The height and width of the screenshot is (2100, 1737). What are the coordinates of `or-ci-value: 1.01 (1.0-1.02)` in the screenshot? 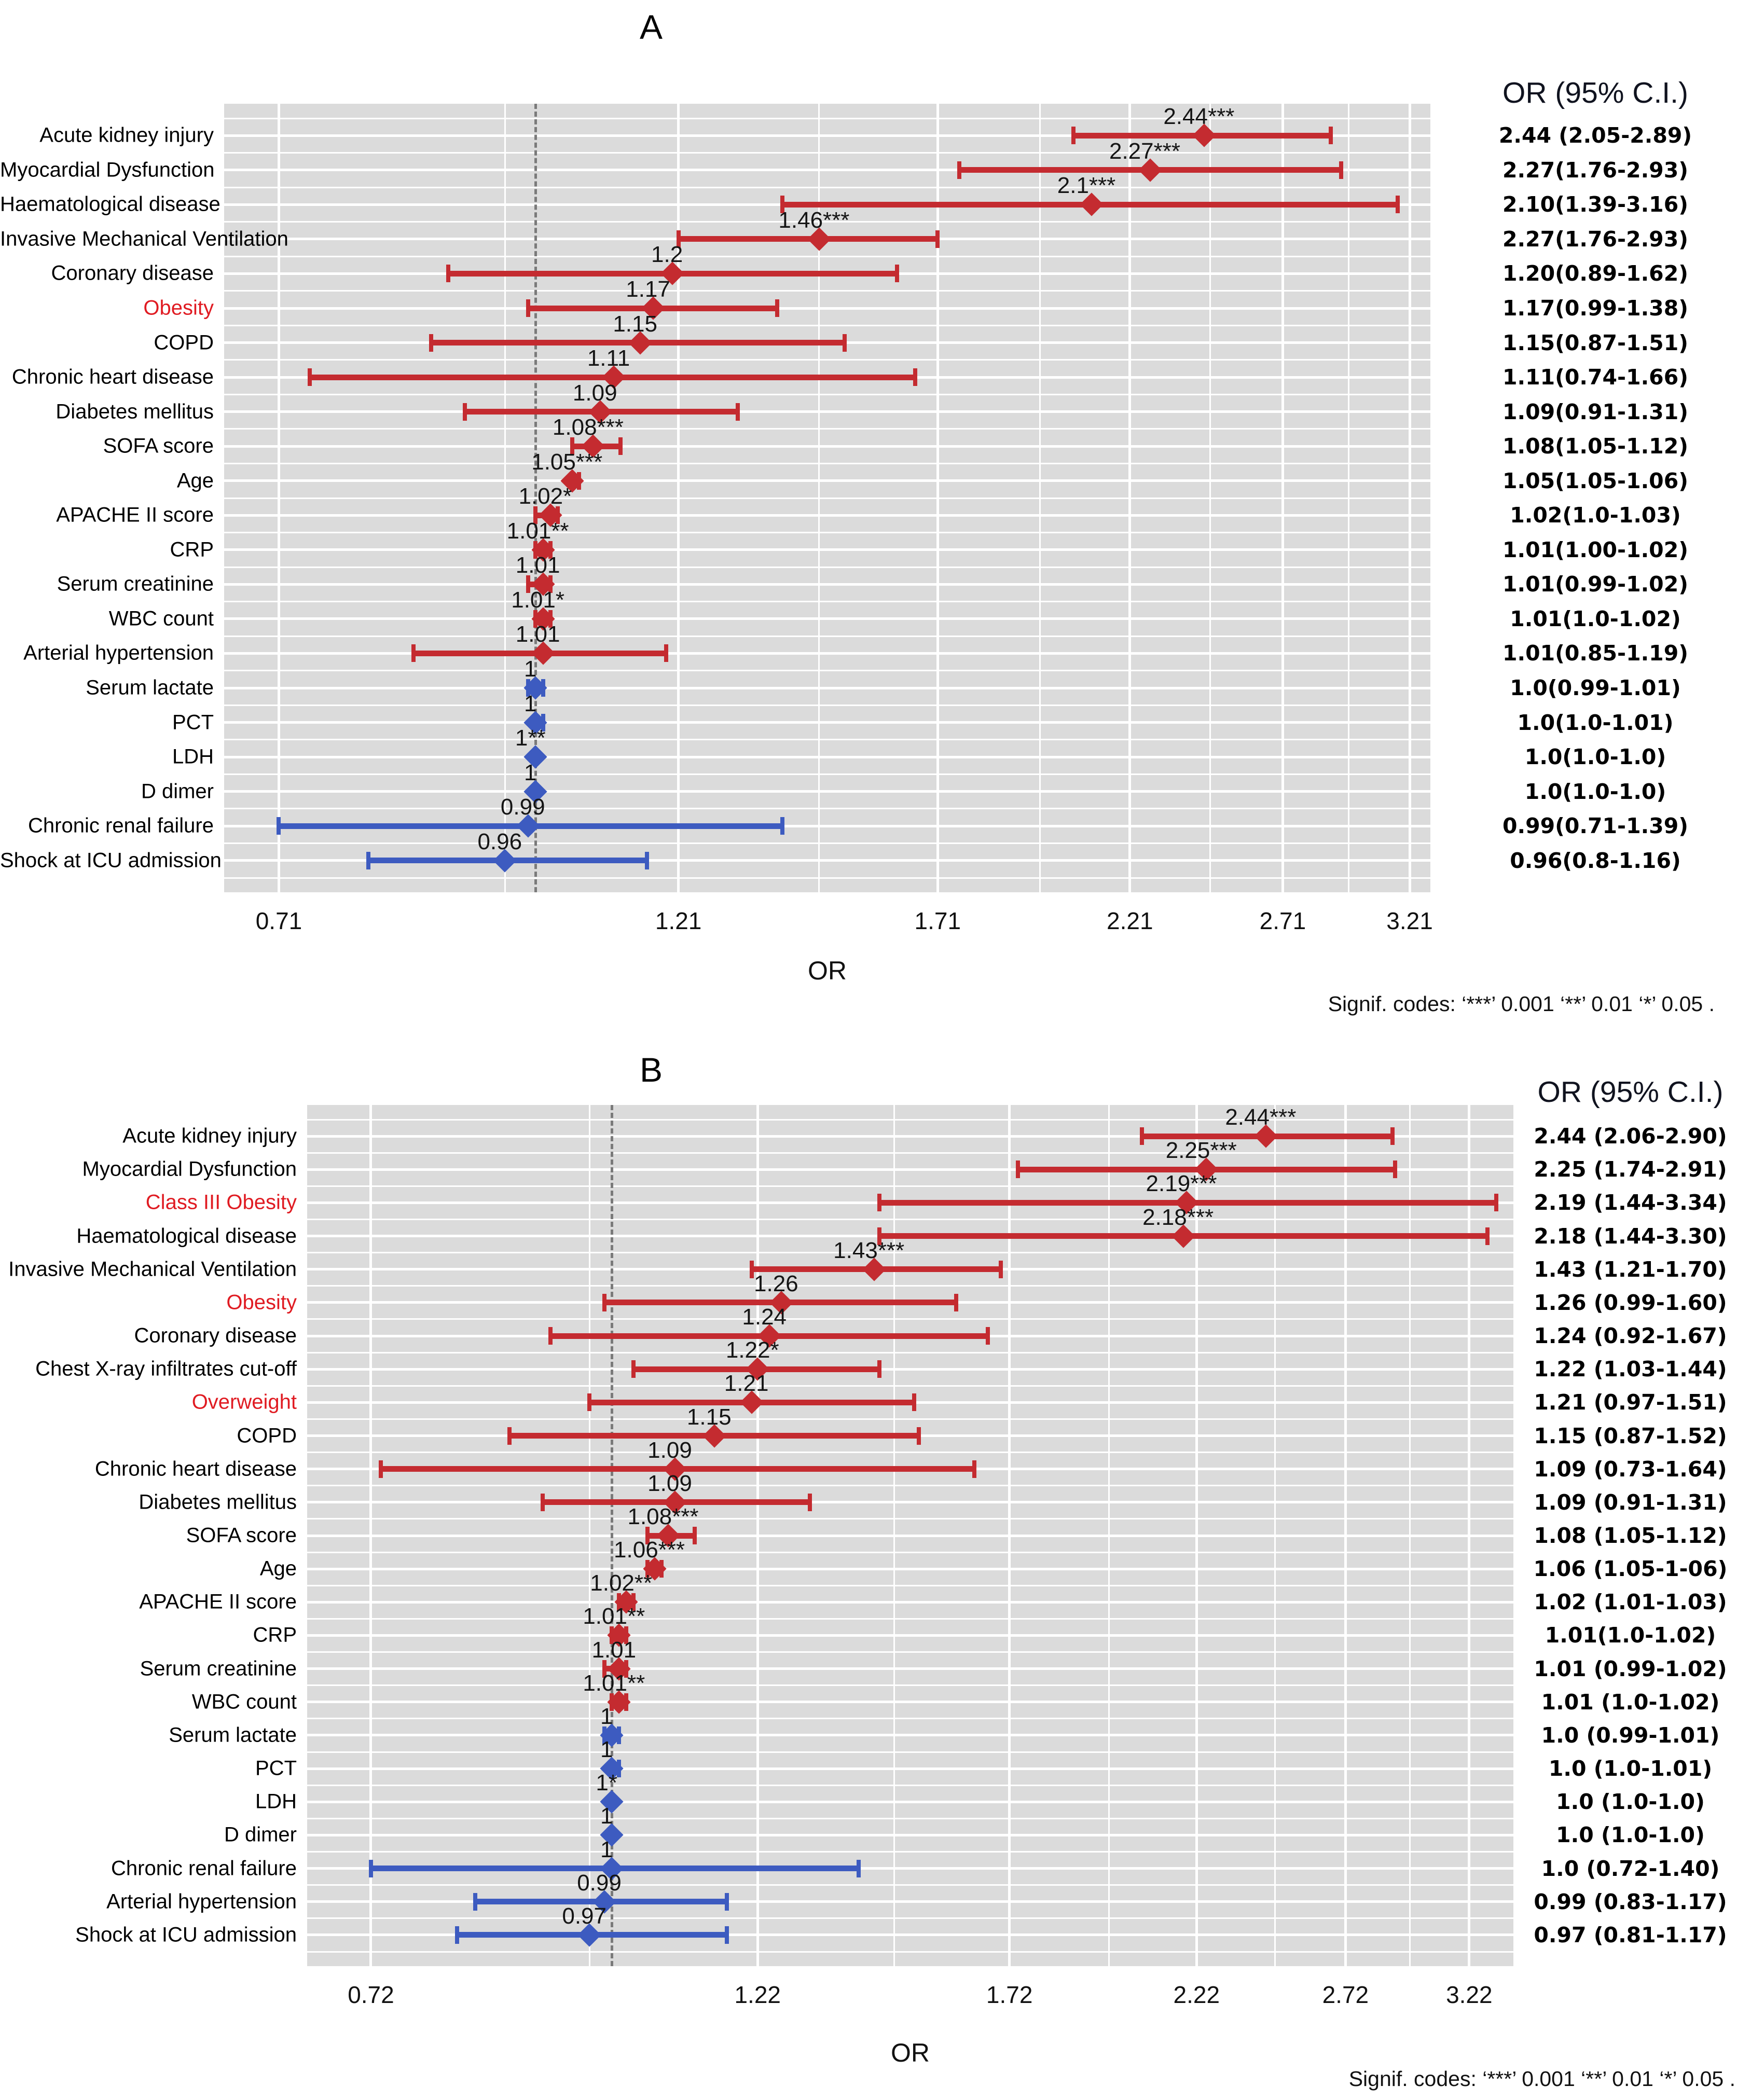 It's located at (1630, 1702).